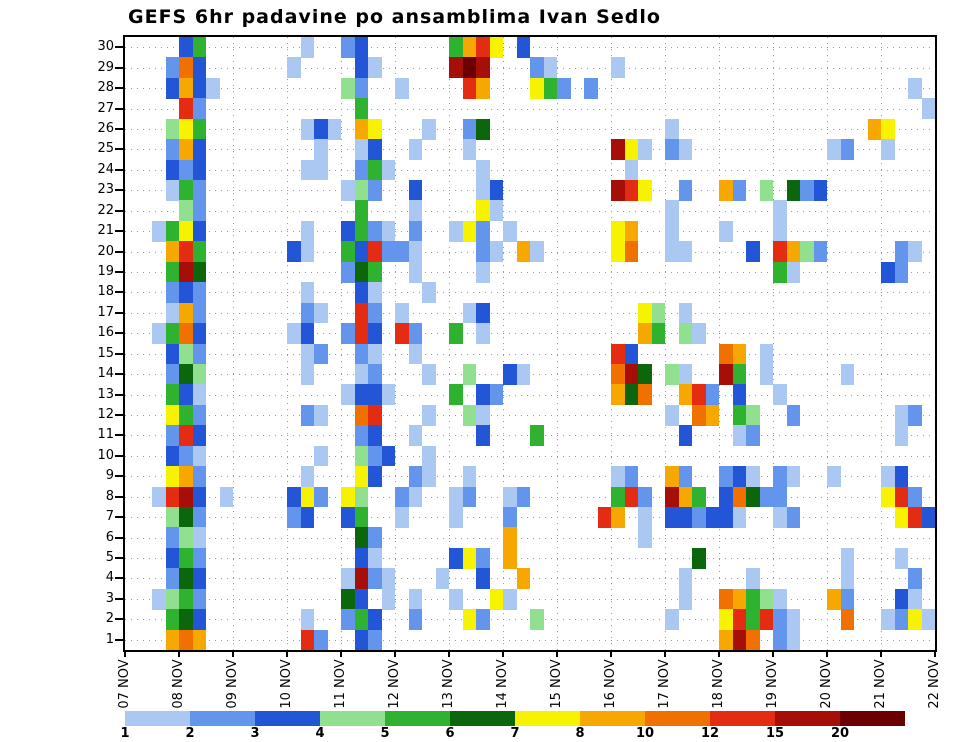  I want to click on x-tick-mark, so click(665, 653).